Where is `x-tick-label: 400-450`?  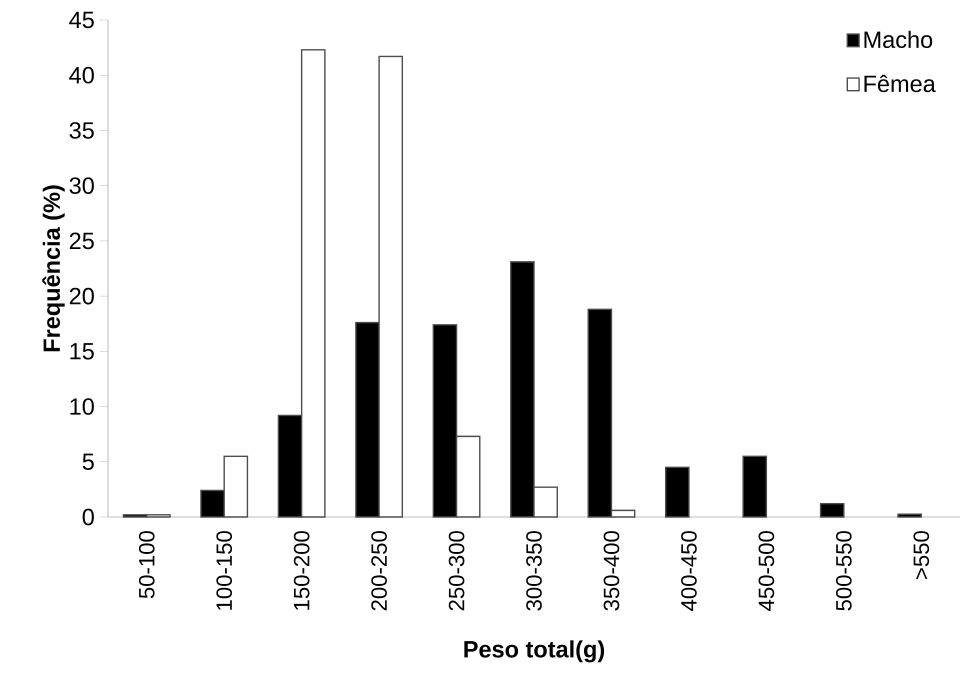 x-tick-label: 400-450 is located at coordinates (689, 571).